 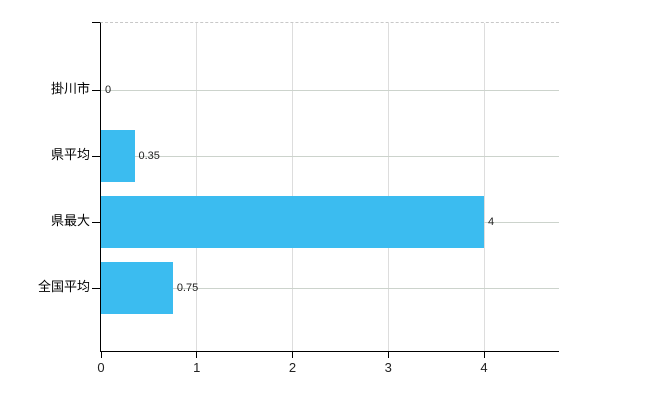 What do you see at coordinates (70, 88) in the screenshot?
I see `category-label: 掛川市` at bounding box center [70, 88].